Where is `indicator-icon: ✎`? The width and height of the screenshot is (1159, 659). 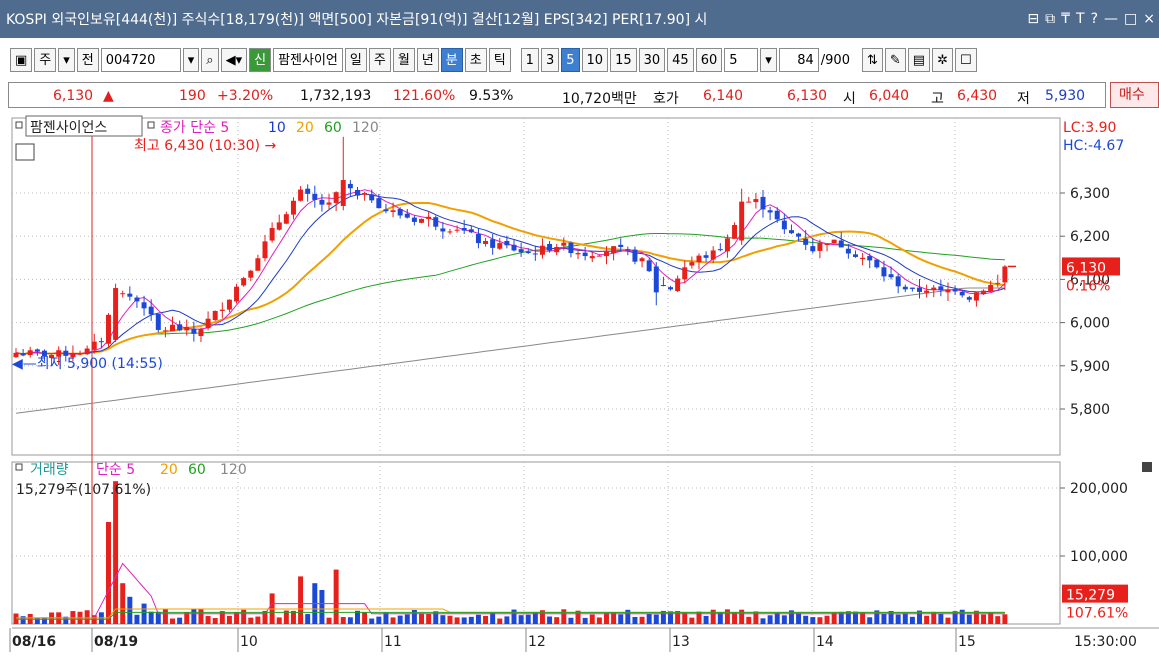
indicator-icon: ✎ is located at coordinates (895, 60).